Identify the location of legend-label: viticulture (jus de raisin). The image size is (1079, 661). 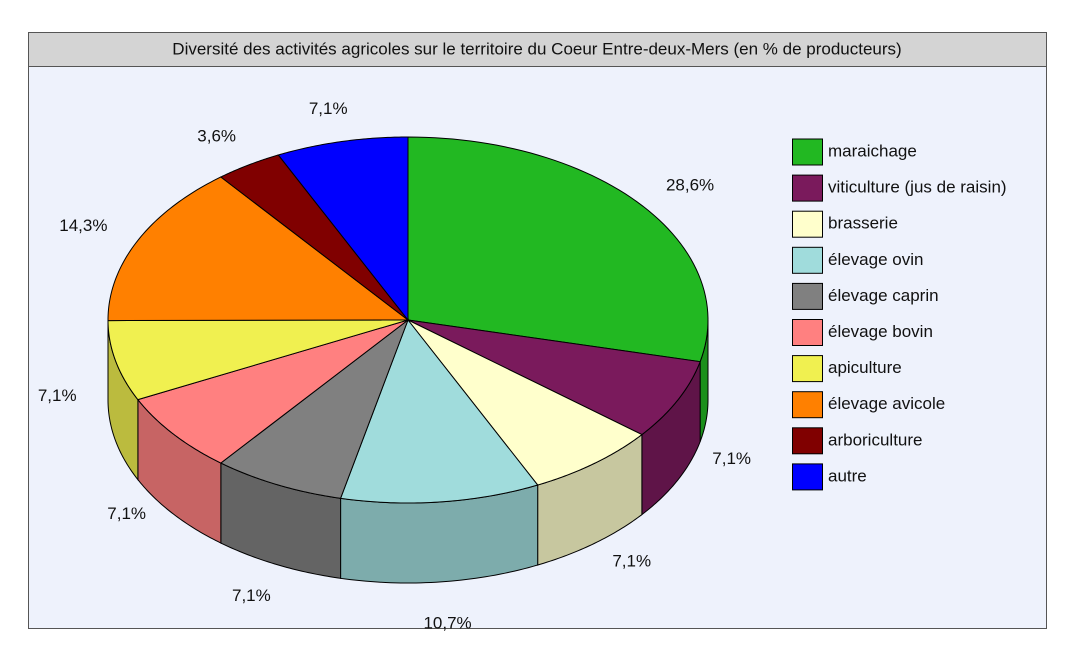
(917, 187).